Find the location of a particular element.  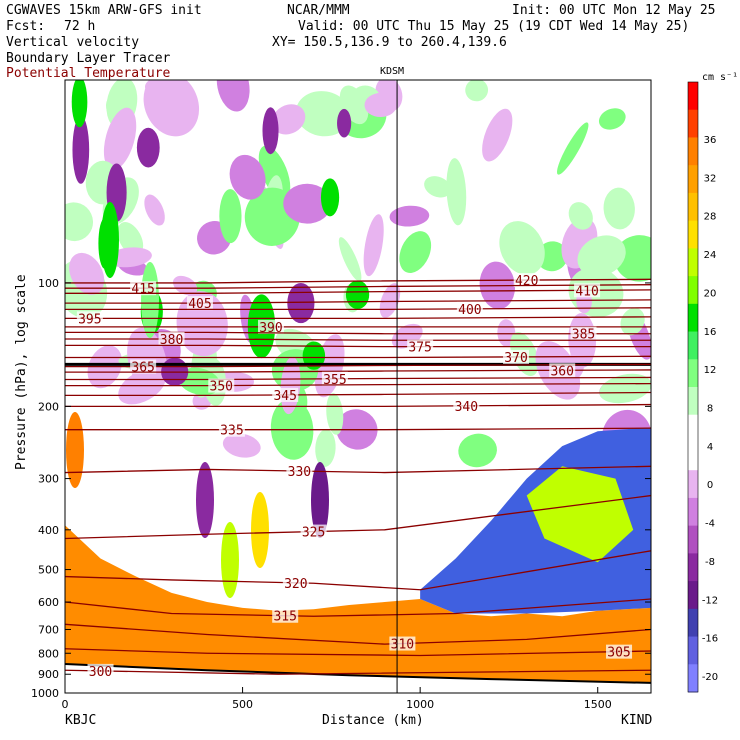

theta-label-420: 420 is located at coordinates (526, 281).